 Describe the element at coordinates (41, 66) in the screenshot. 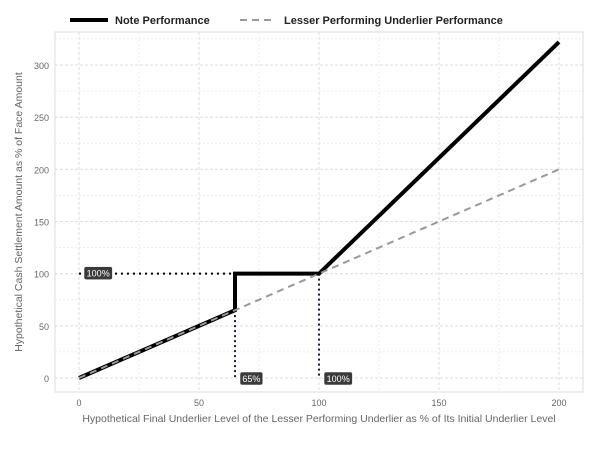

I see `y-tick-label: 300` at that location.